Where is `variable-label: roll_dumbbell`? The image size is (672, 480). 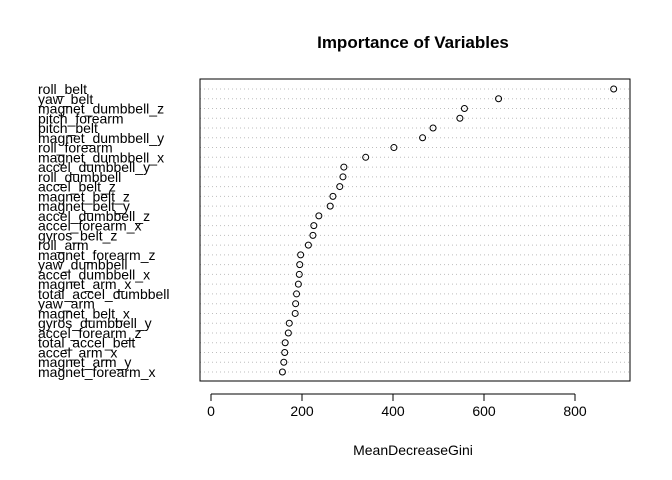
variable-label: roll_dumbbell is located at coordinates (79, 177).